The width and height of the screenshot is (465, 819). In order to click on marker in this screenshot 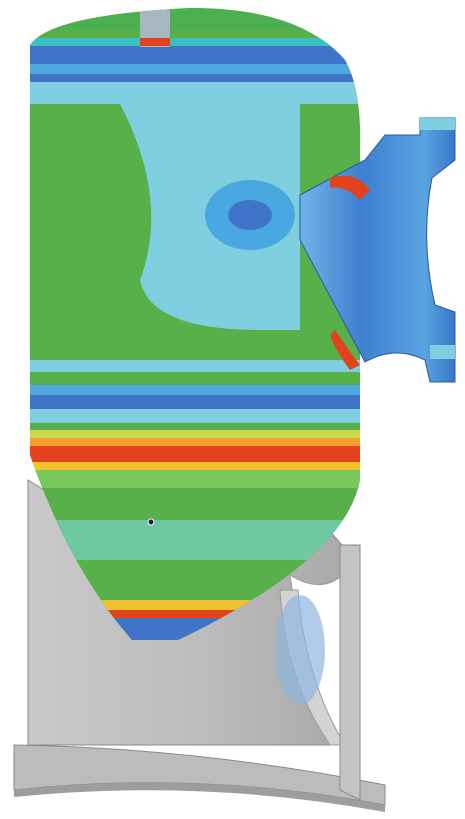, I will do `click(151, 522)`.